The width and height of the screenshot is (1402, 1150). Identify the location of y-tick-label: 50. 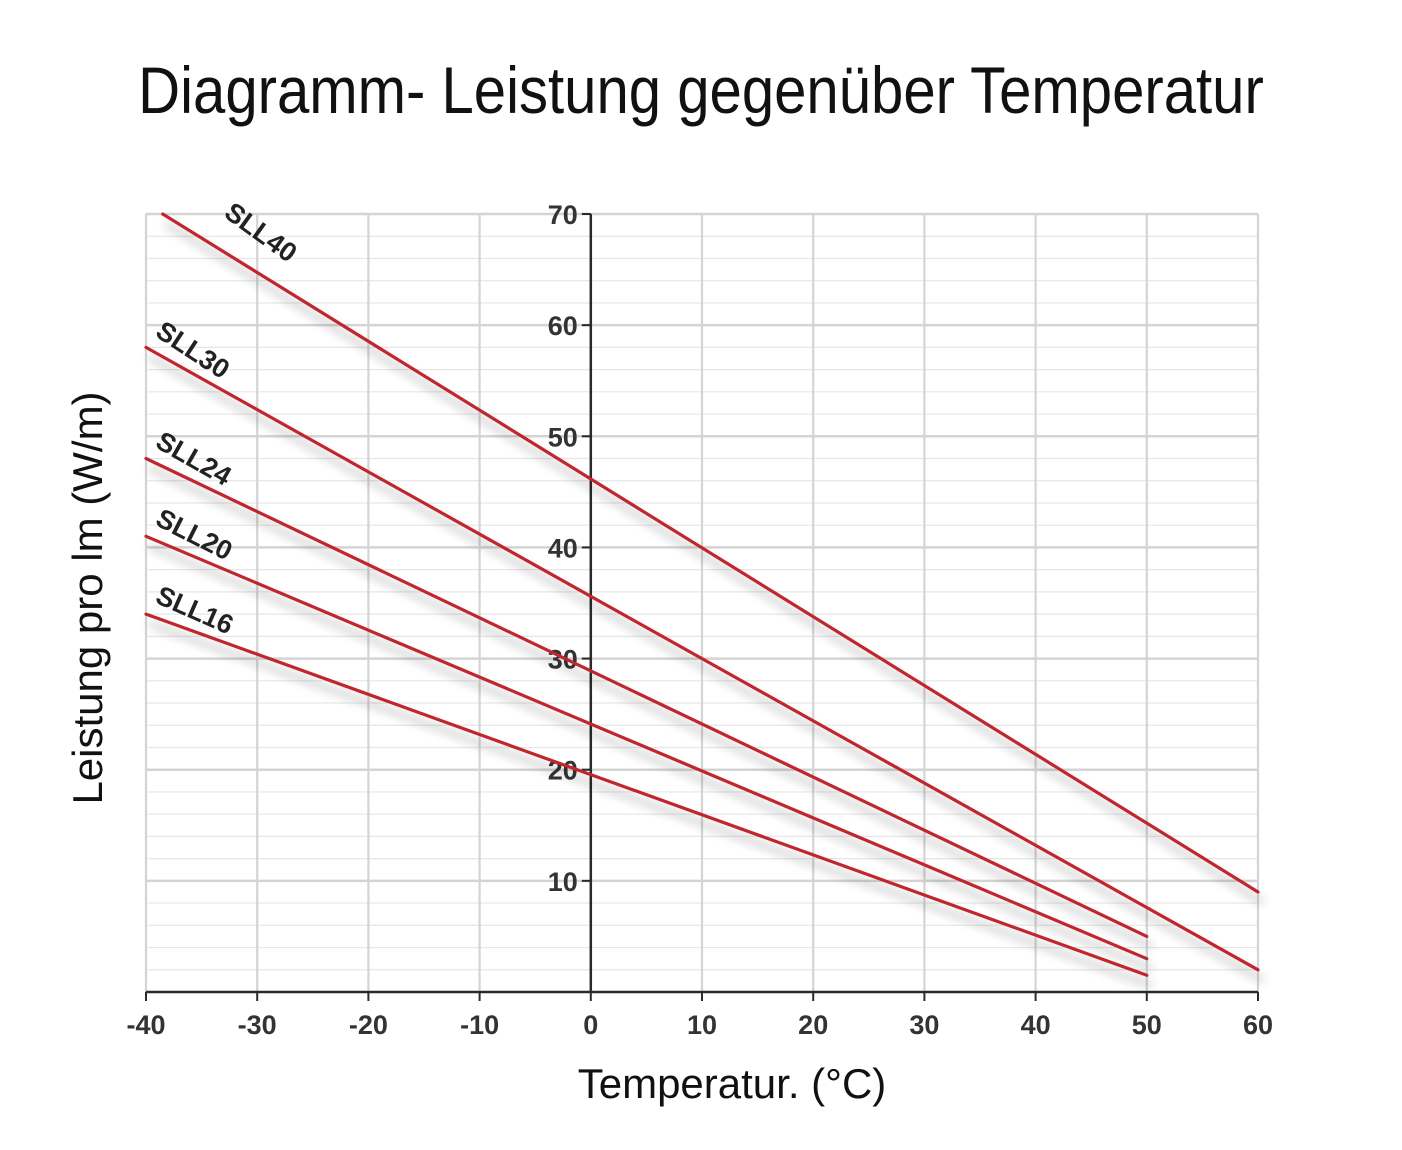
(563, 437).